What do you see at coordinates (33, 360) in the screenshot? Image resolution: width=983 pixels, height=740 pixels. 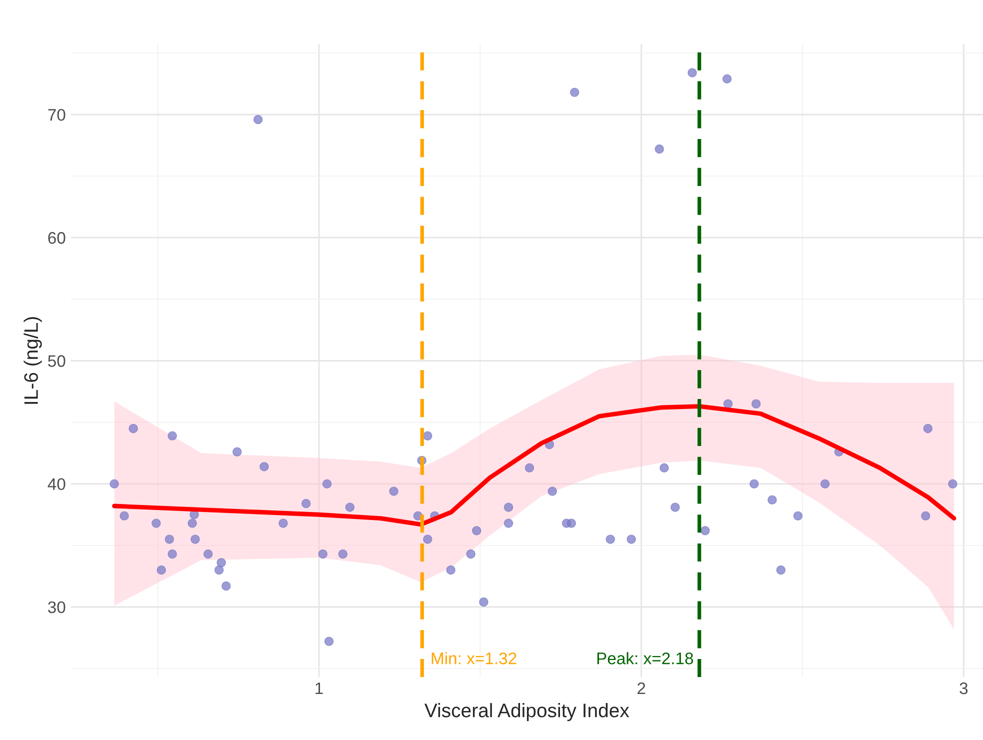 I see `y-axis-title: IL-6 (ng/L)` at bounding box center [33, 360].